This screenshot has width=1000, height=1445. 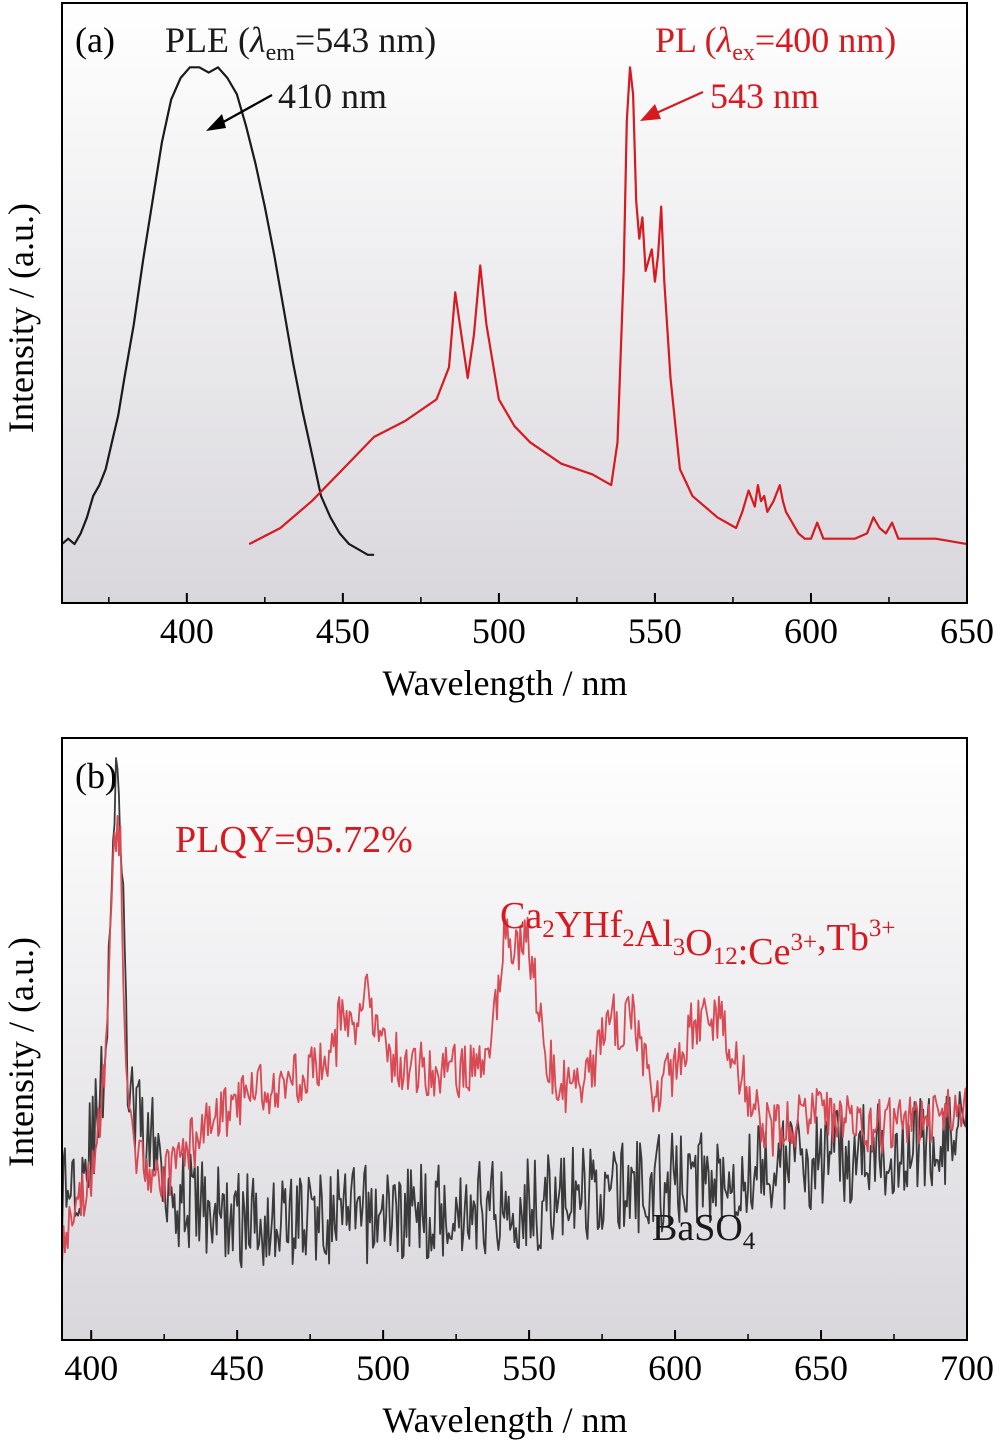 What do you see at coordinates (967, 1368) in the screenshot?
I see `x-tick-label: 700` at bounding box center [967, 1368].